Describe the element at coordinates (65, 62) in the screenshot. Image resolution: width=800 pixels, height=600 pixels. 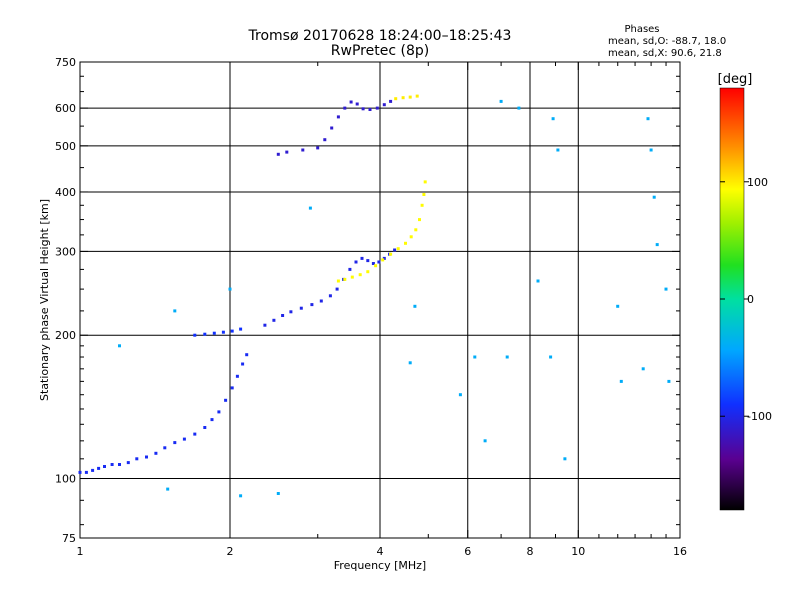
I see `y-tick-label: 750` at that location.